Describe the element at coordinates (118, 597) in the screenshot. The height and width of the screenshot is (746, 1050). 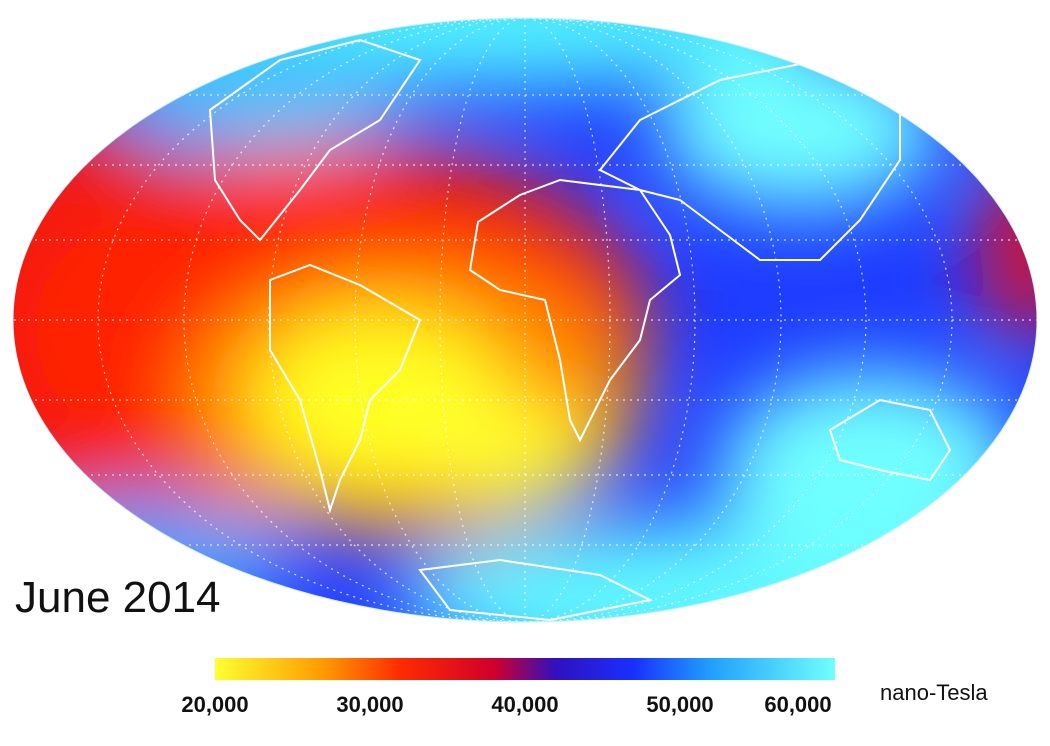
I see `date-label: June 2014` at that location.